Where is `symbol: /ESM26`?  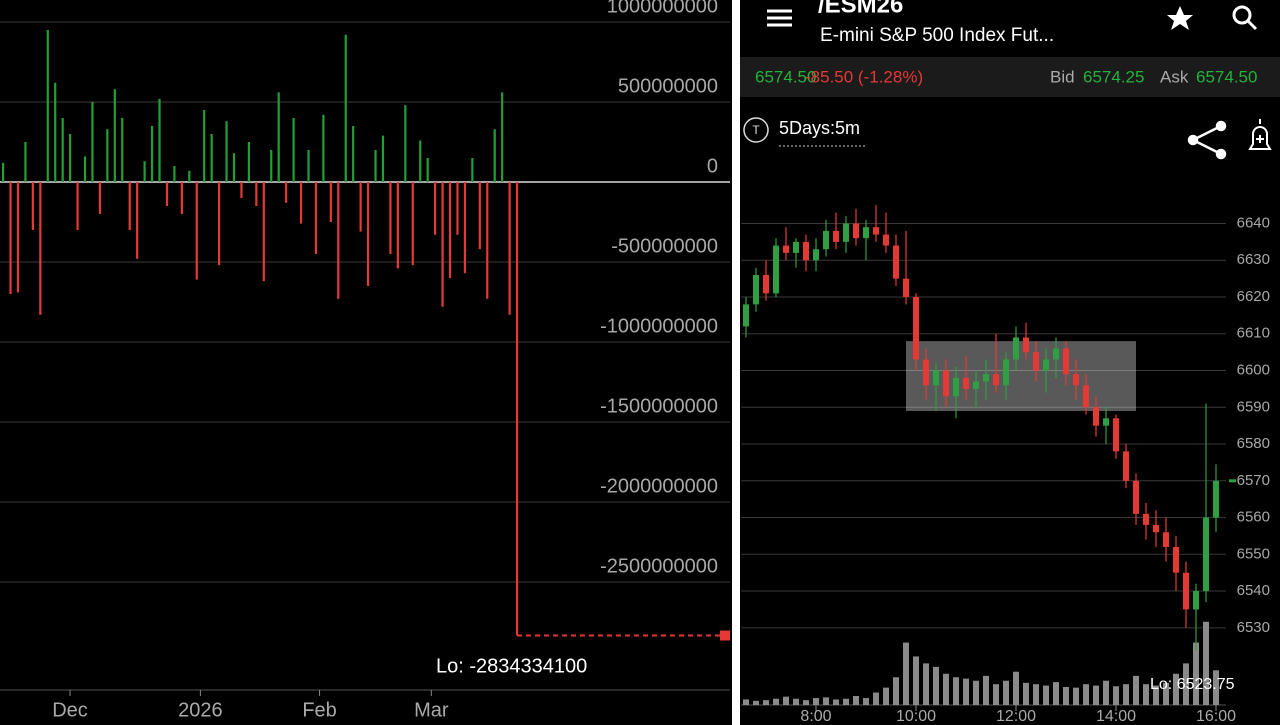 symbol: /ESM26 is located at coordinates (860, 9).